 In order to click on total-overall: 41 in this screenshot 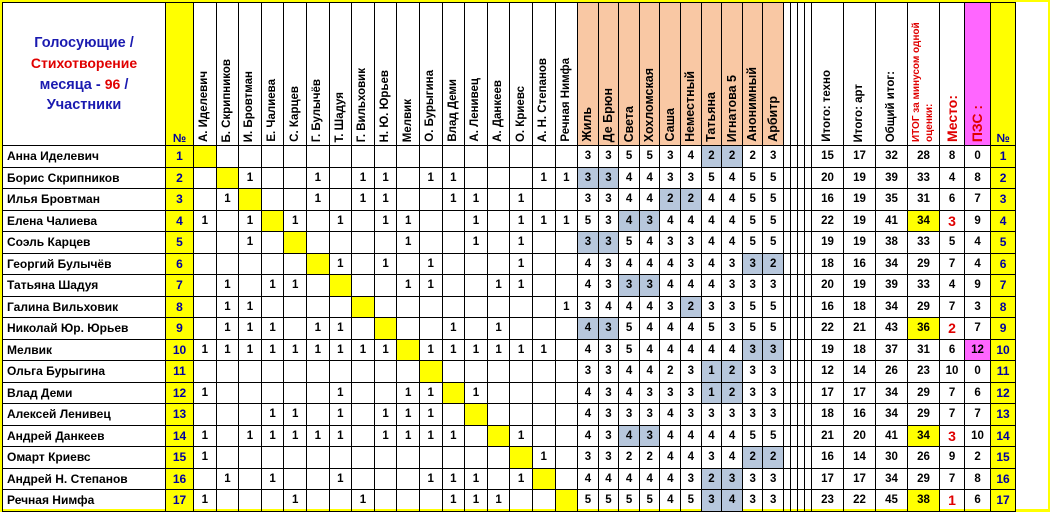, I will do `click(892, 220)`.